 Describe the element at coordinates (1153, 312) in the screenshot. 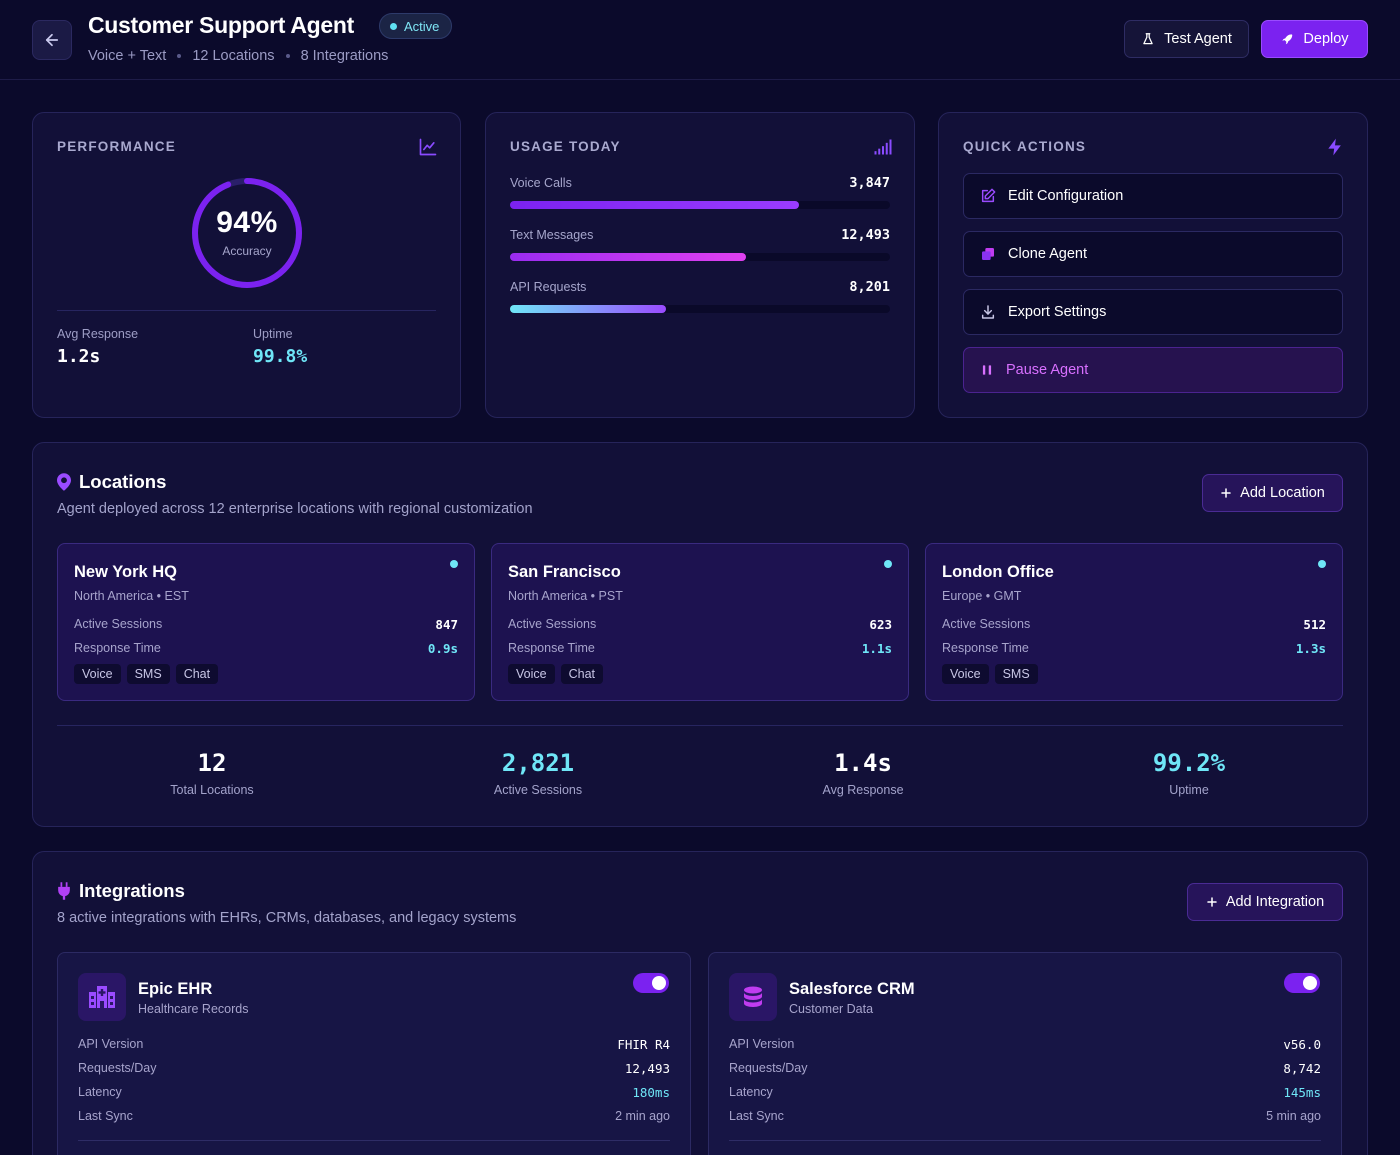

I see `export-settings-button: Export Settings` at that location.